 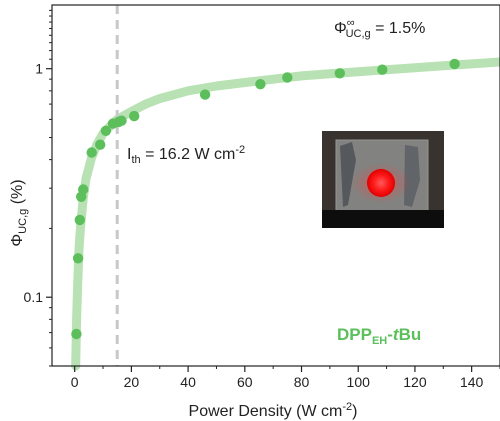 What do you see at coordinates (75, 382) in the screenshot?
I see `x-tick-label: 0` at bounding box center [75, 382].